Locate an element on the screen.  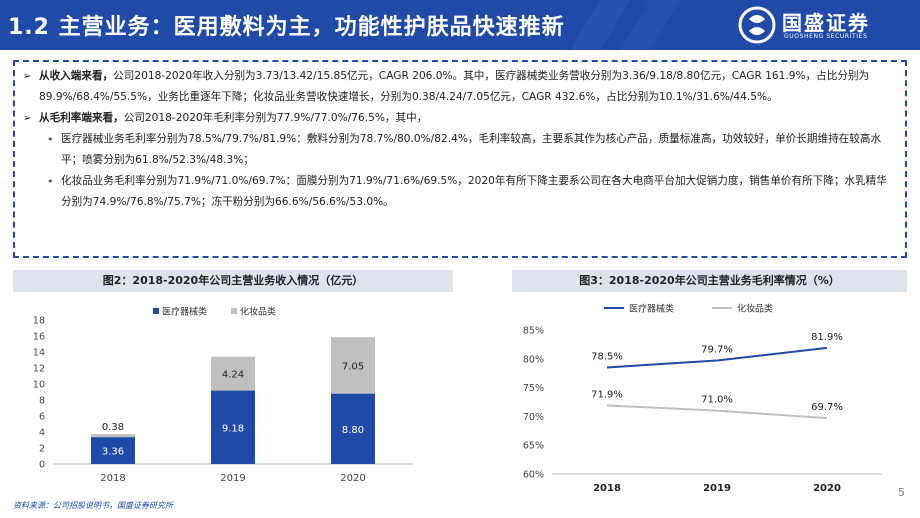
margin-lead: 从毛利率端来看， is located at coordinates (81, 118).